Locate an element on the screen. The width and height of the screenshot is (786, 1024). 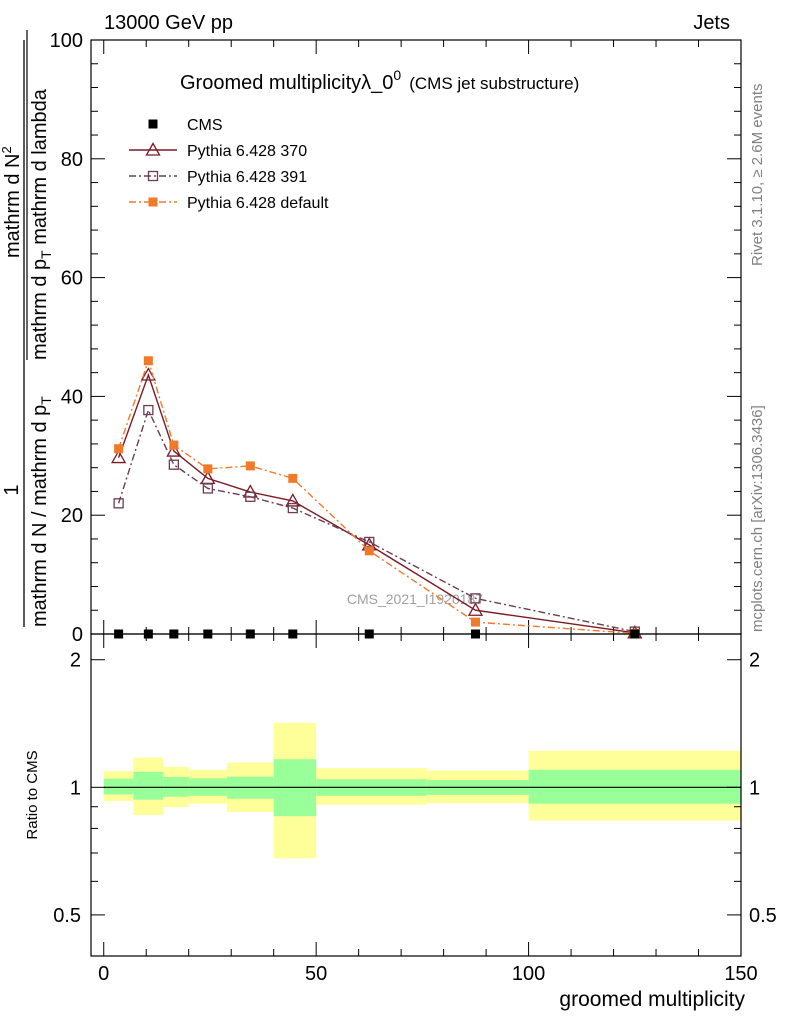
ratio-y-tick-label-right: 1 is located at coordinates (754, 788).